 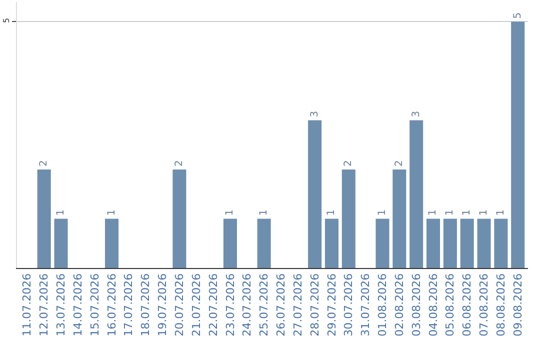 I want to click on x-tick-label: 12.07.2026, so click(x=44, y=304).